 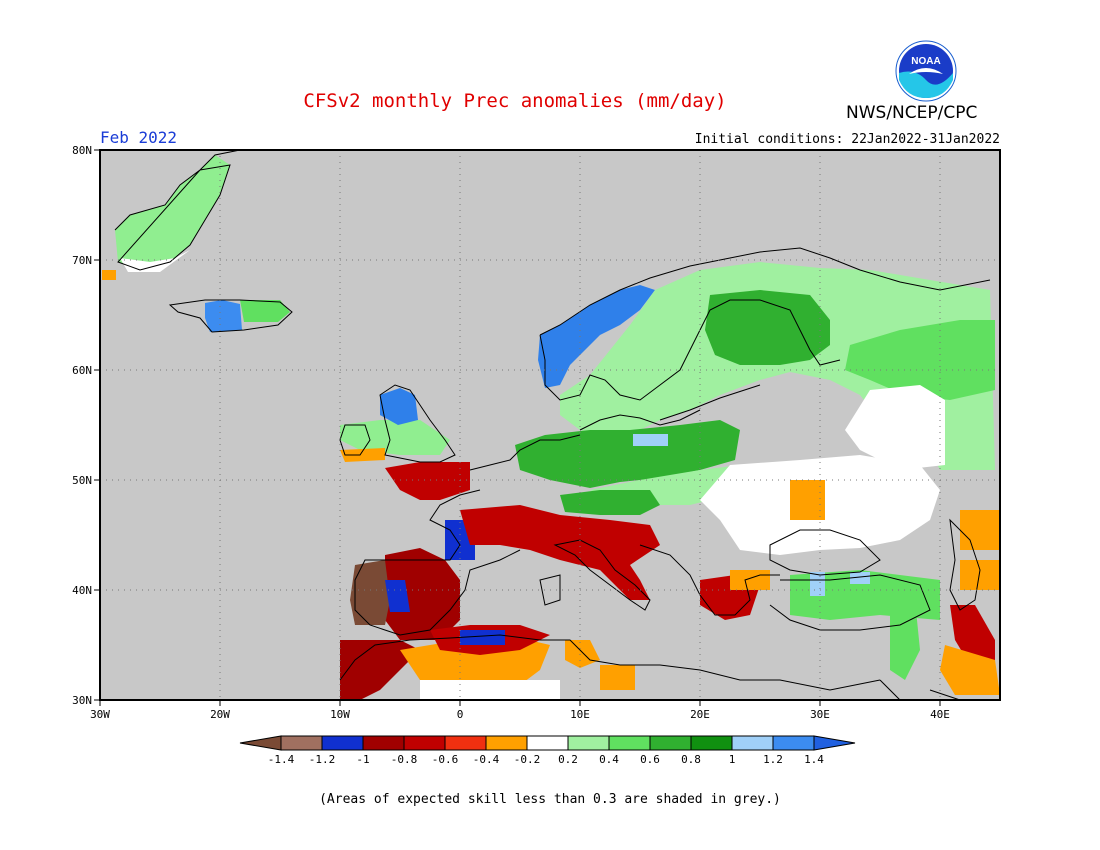 What do you see at coordinates (460, 714) in the screenshot?
I see `lon-tick-label: 0` at bounding box center [460, 714].